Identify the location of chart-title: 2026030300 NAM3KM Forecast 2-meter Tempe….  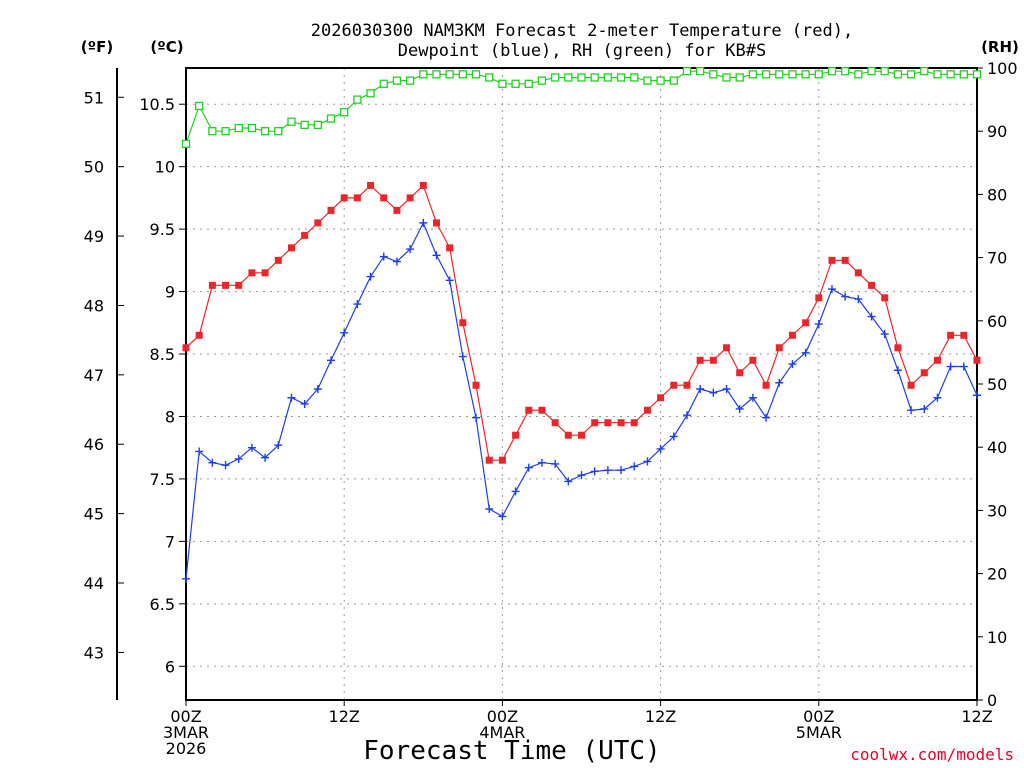
(582, 41).